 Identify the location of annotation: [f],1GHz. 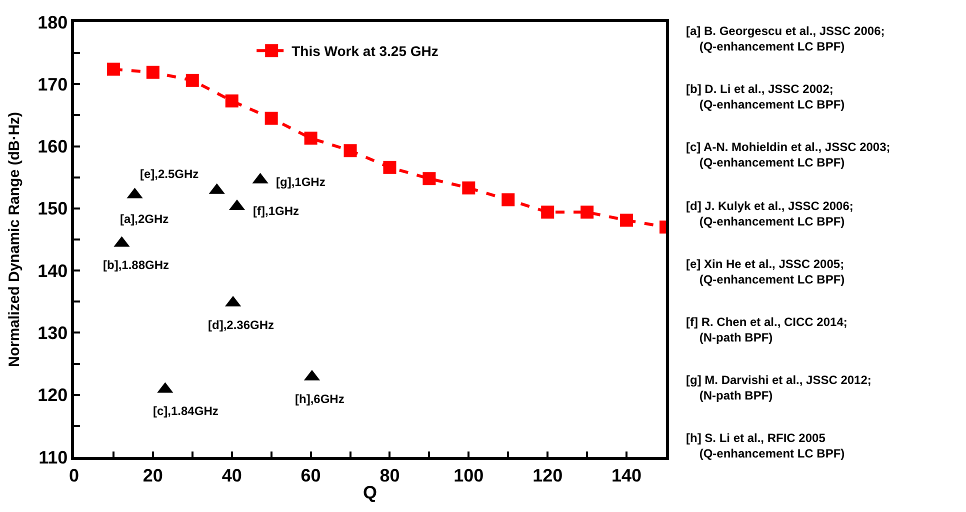
(276, 211).